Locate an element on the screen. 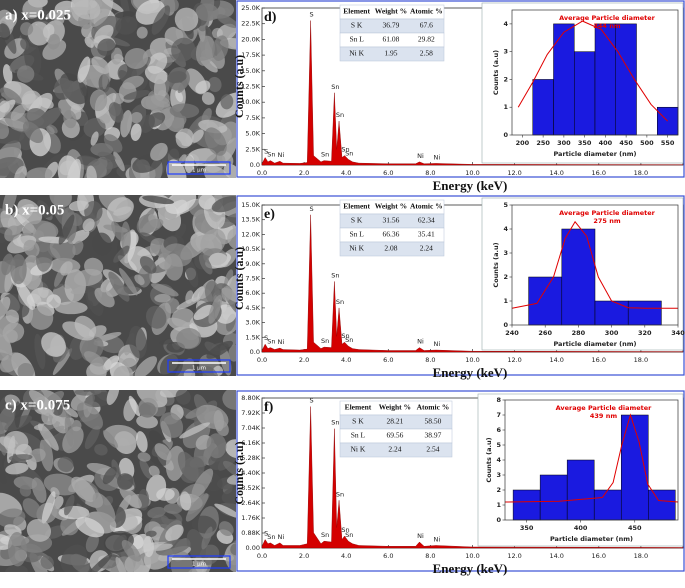  table-cell: S K is located at coordinates (358, 421).